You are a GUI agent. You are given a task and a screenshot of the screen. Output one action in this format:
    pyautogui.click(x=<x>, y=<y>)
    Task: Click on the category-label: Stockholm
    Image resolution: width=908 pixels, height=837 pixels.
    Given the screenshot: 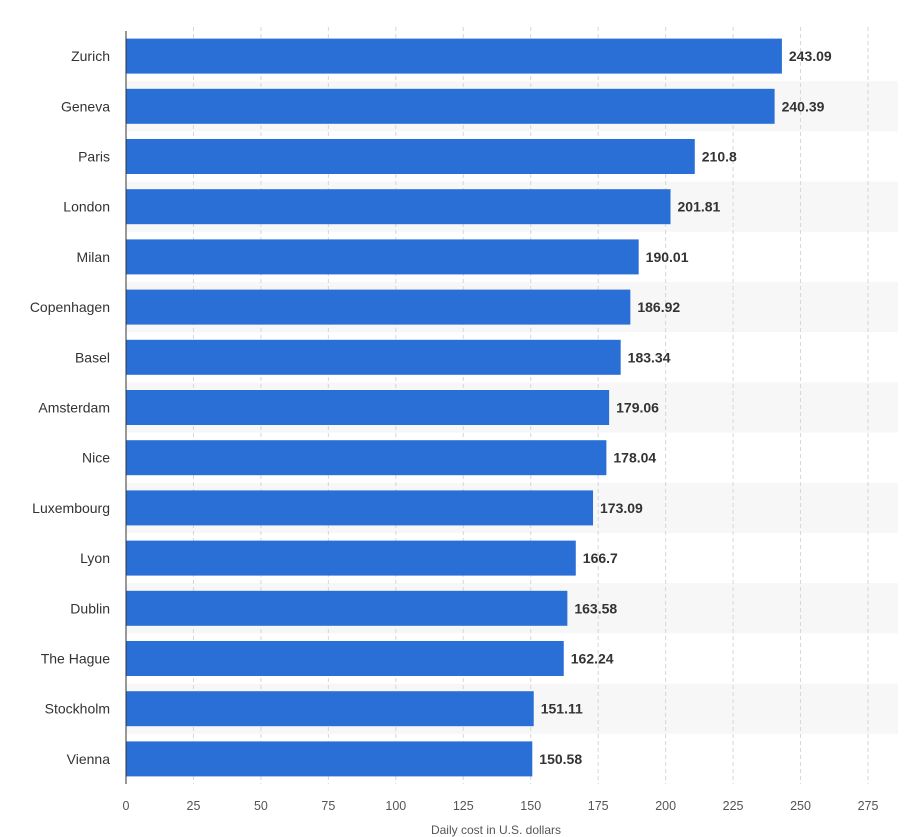 What is the action you would take?
    pyautogui.click(x=77, y=709)
    